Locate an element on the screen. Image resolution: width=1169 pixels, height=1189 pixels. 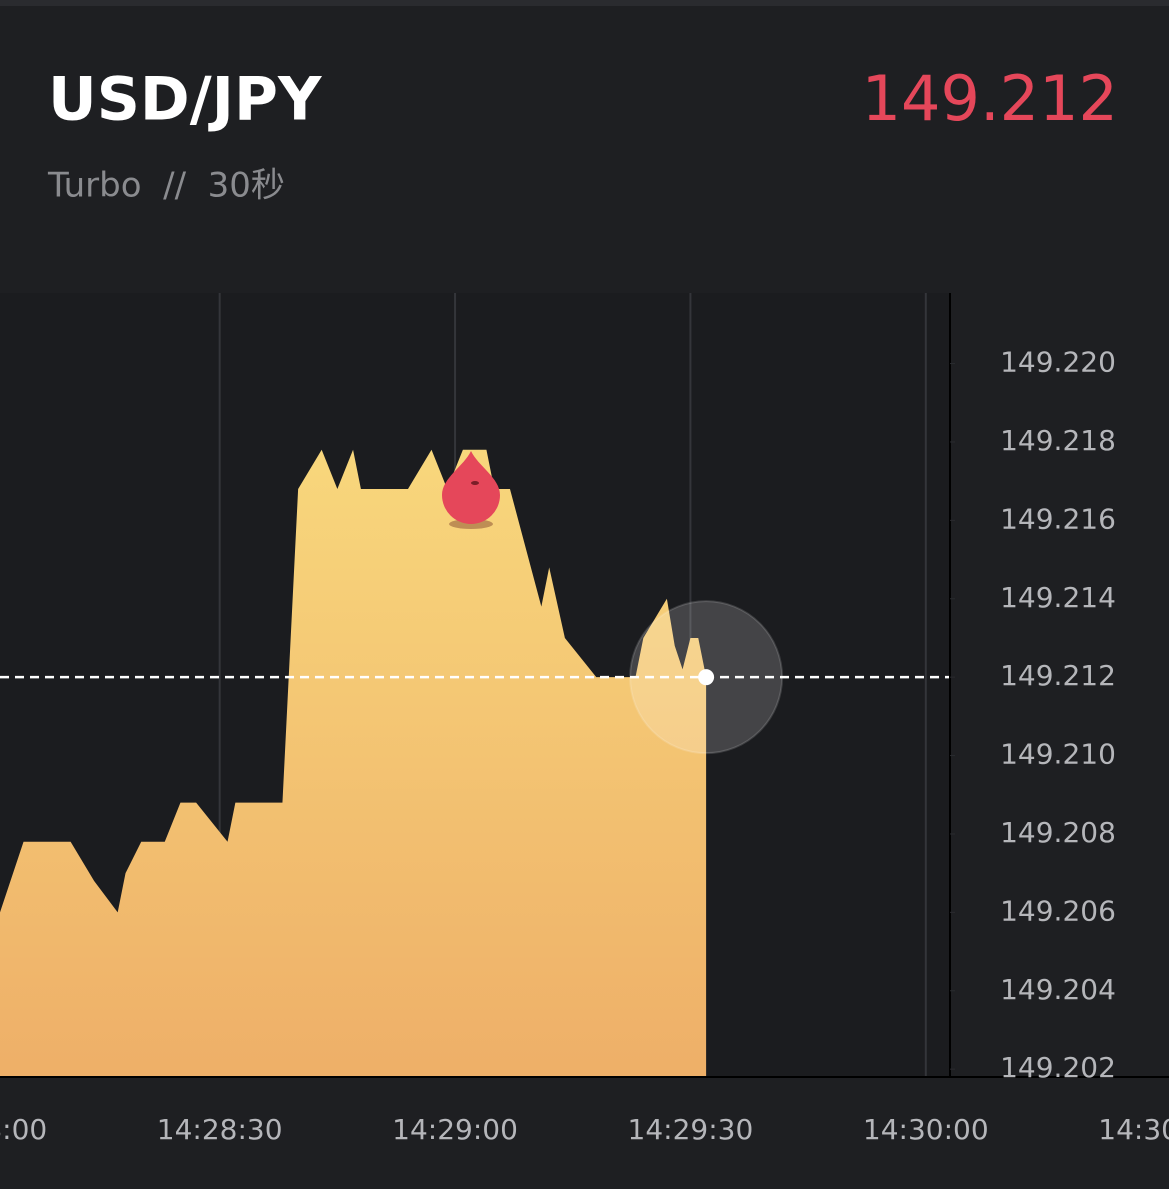
y-tick-label: 149.214 is located at coordinates (1058, 597).